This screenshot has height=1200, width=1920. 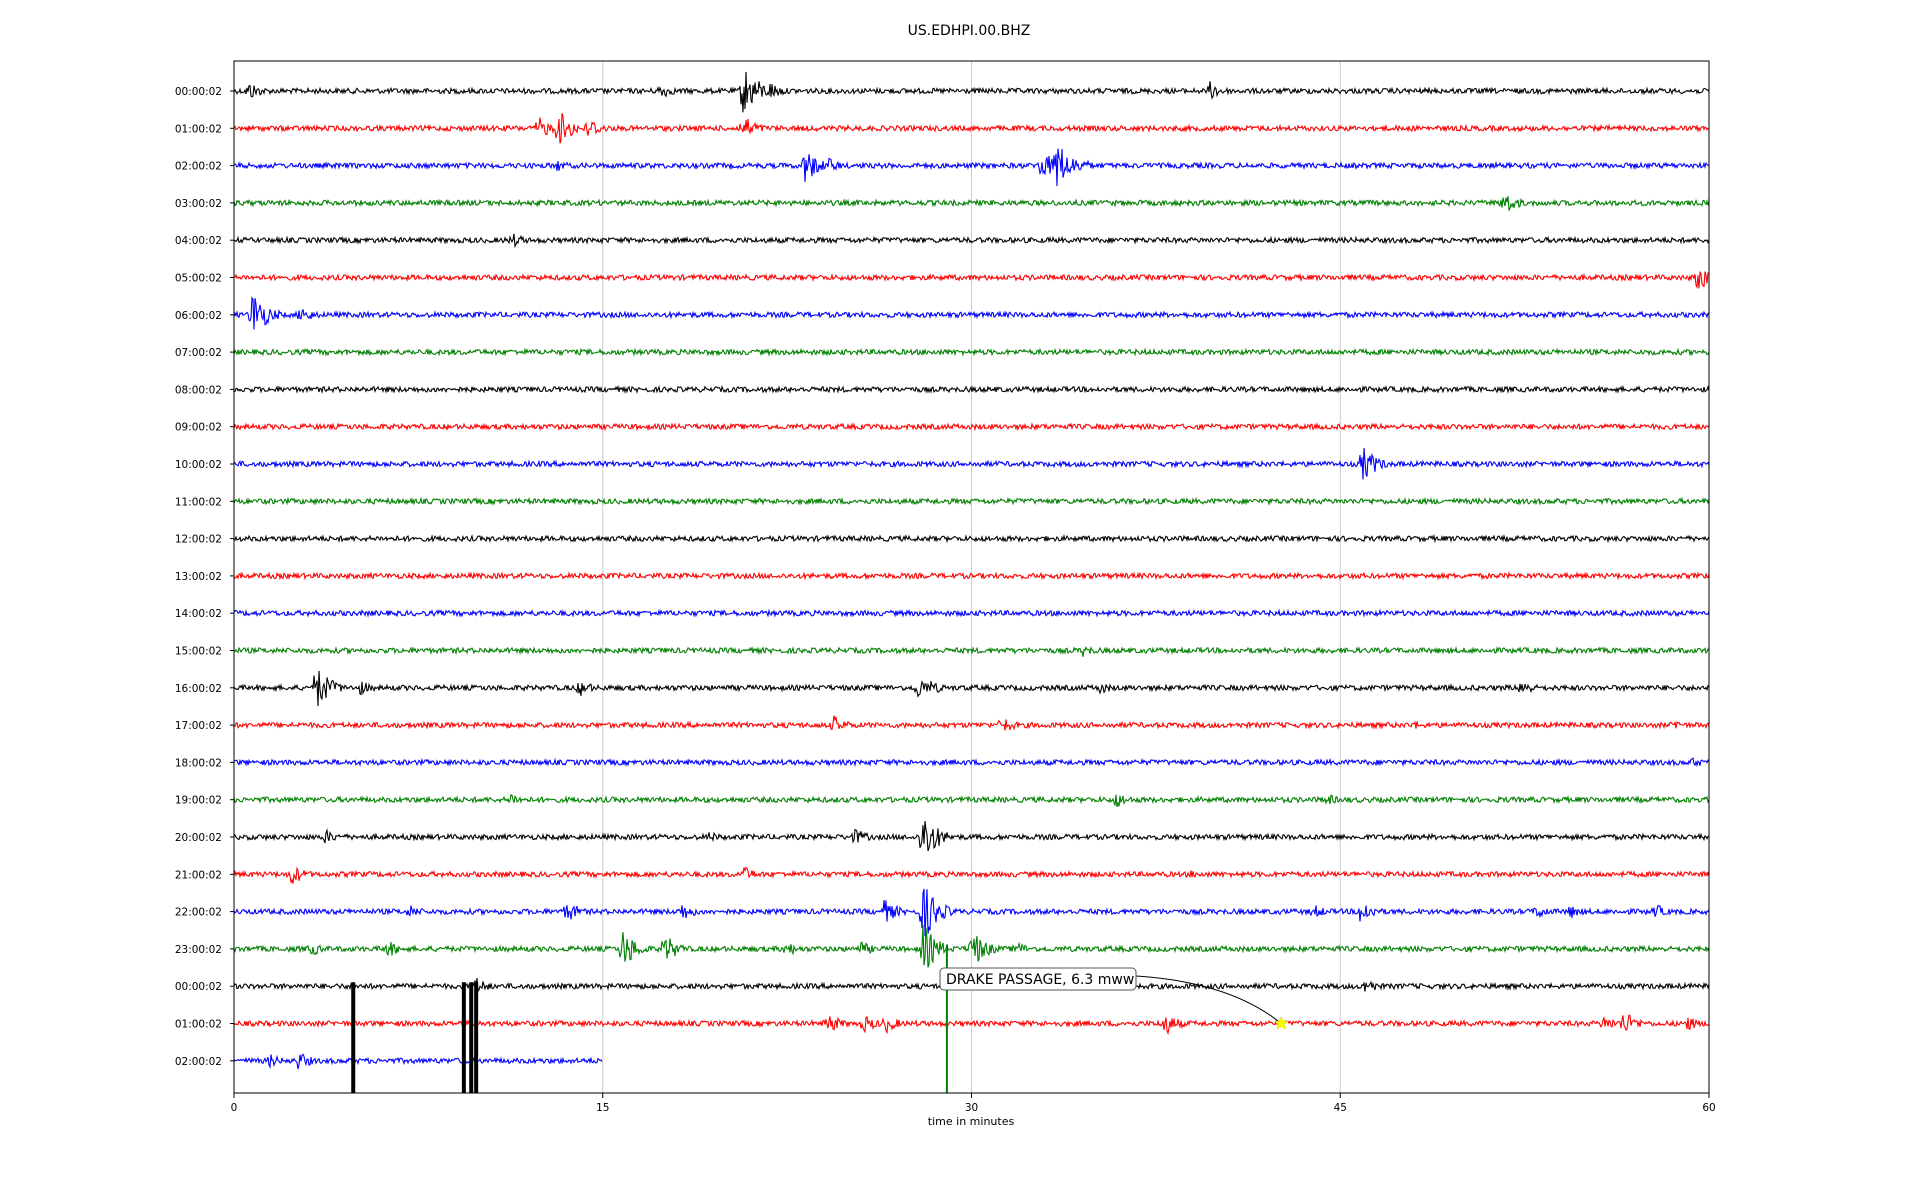 I want to click on trace-16:00:02-16, so click(x=971, y=688).